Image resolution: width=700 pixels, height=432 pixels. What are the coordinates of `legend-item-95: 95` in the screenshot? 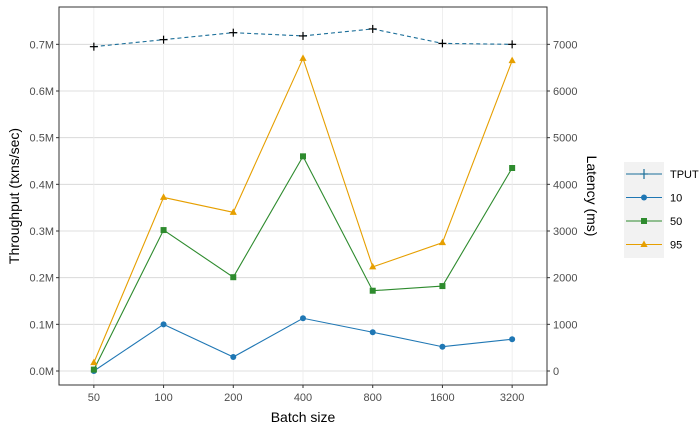 It's located at (654, 246).